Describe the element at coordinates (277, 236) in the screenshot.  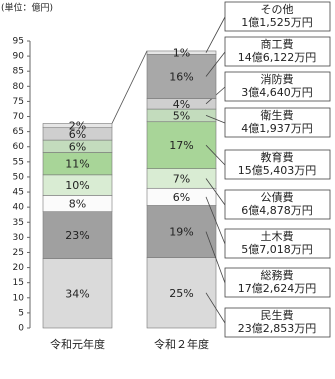
I see `callout-name: 土木費` at that location.